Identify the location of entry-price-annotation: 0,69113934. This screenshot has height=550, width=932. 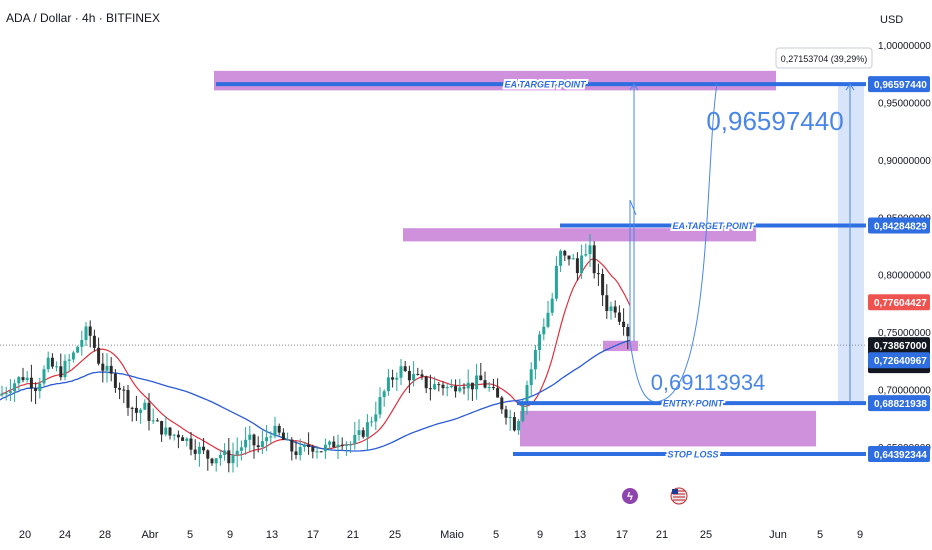
(708, 382).